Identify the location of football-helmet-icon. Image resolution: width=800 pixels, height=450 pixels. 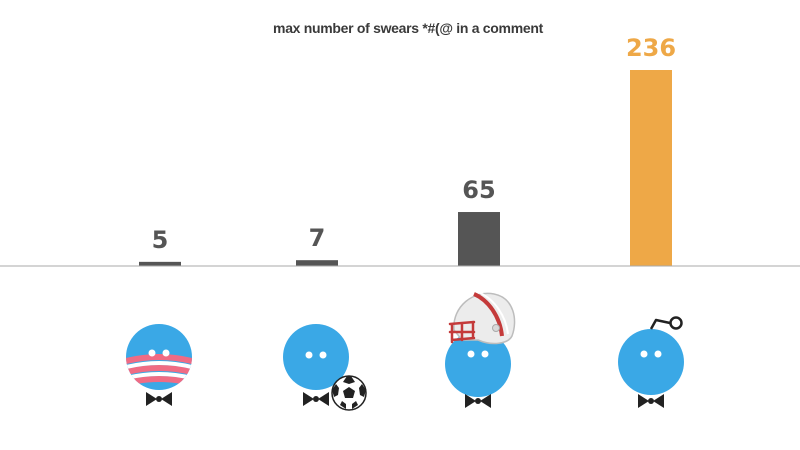
(482, 318).